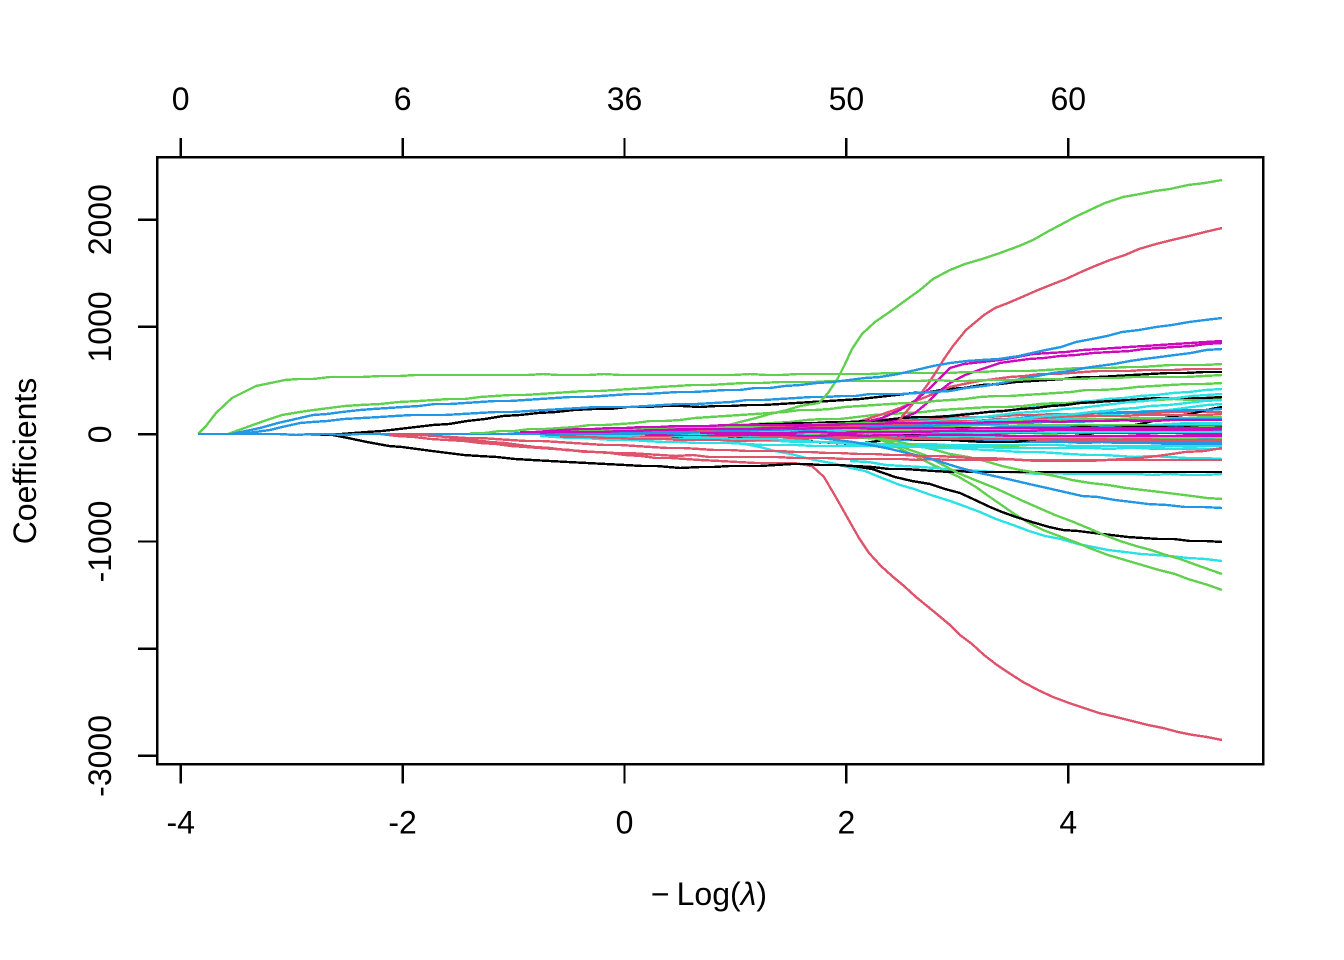 The image size is (1344, 960). I want to click on svg-text: 50, so click(847, 99).